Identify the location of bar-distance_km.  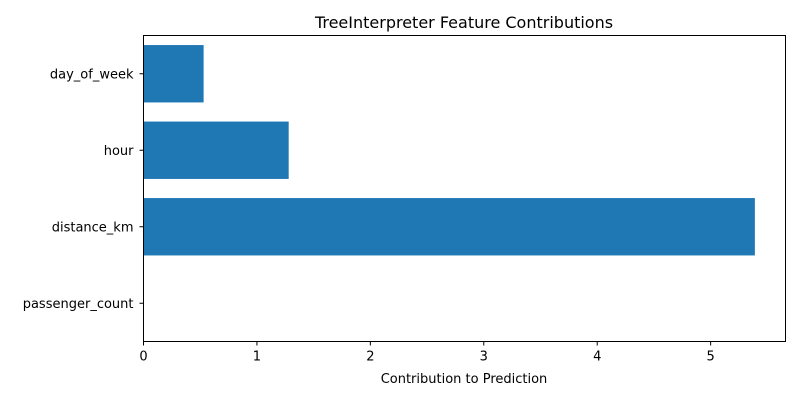
(449, 227).